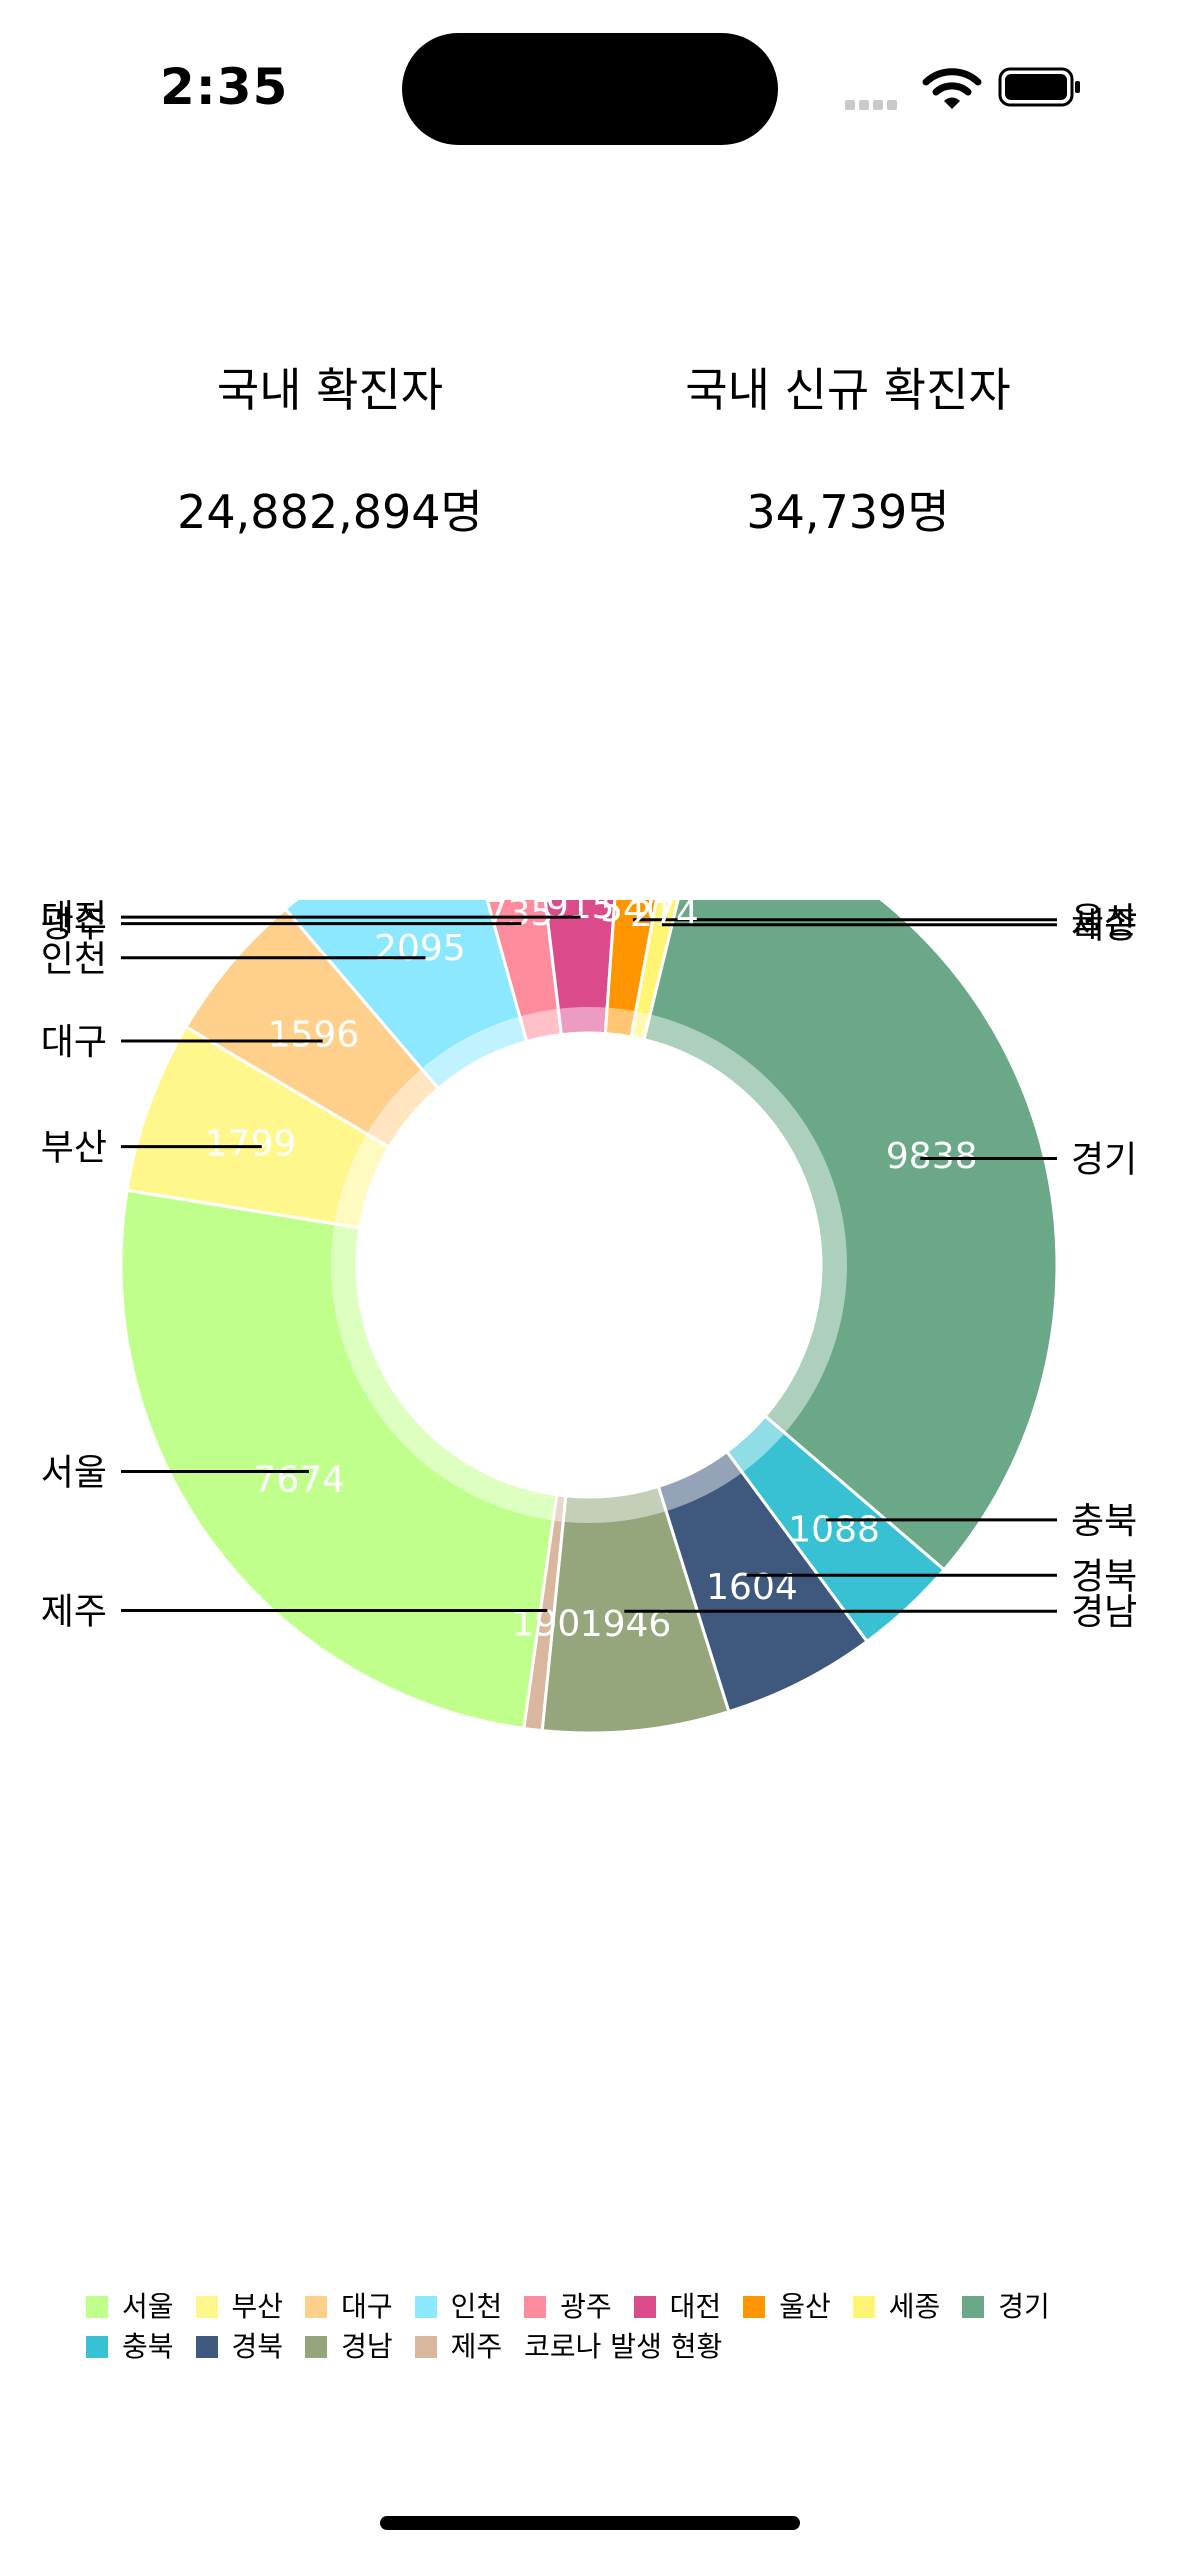 The image size is (1179, 2556). What do you see at coordinates (873, 104) in the screenshot?
I see `cellular-signal-icon` at bounding box center [873, 104].